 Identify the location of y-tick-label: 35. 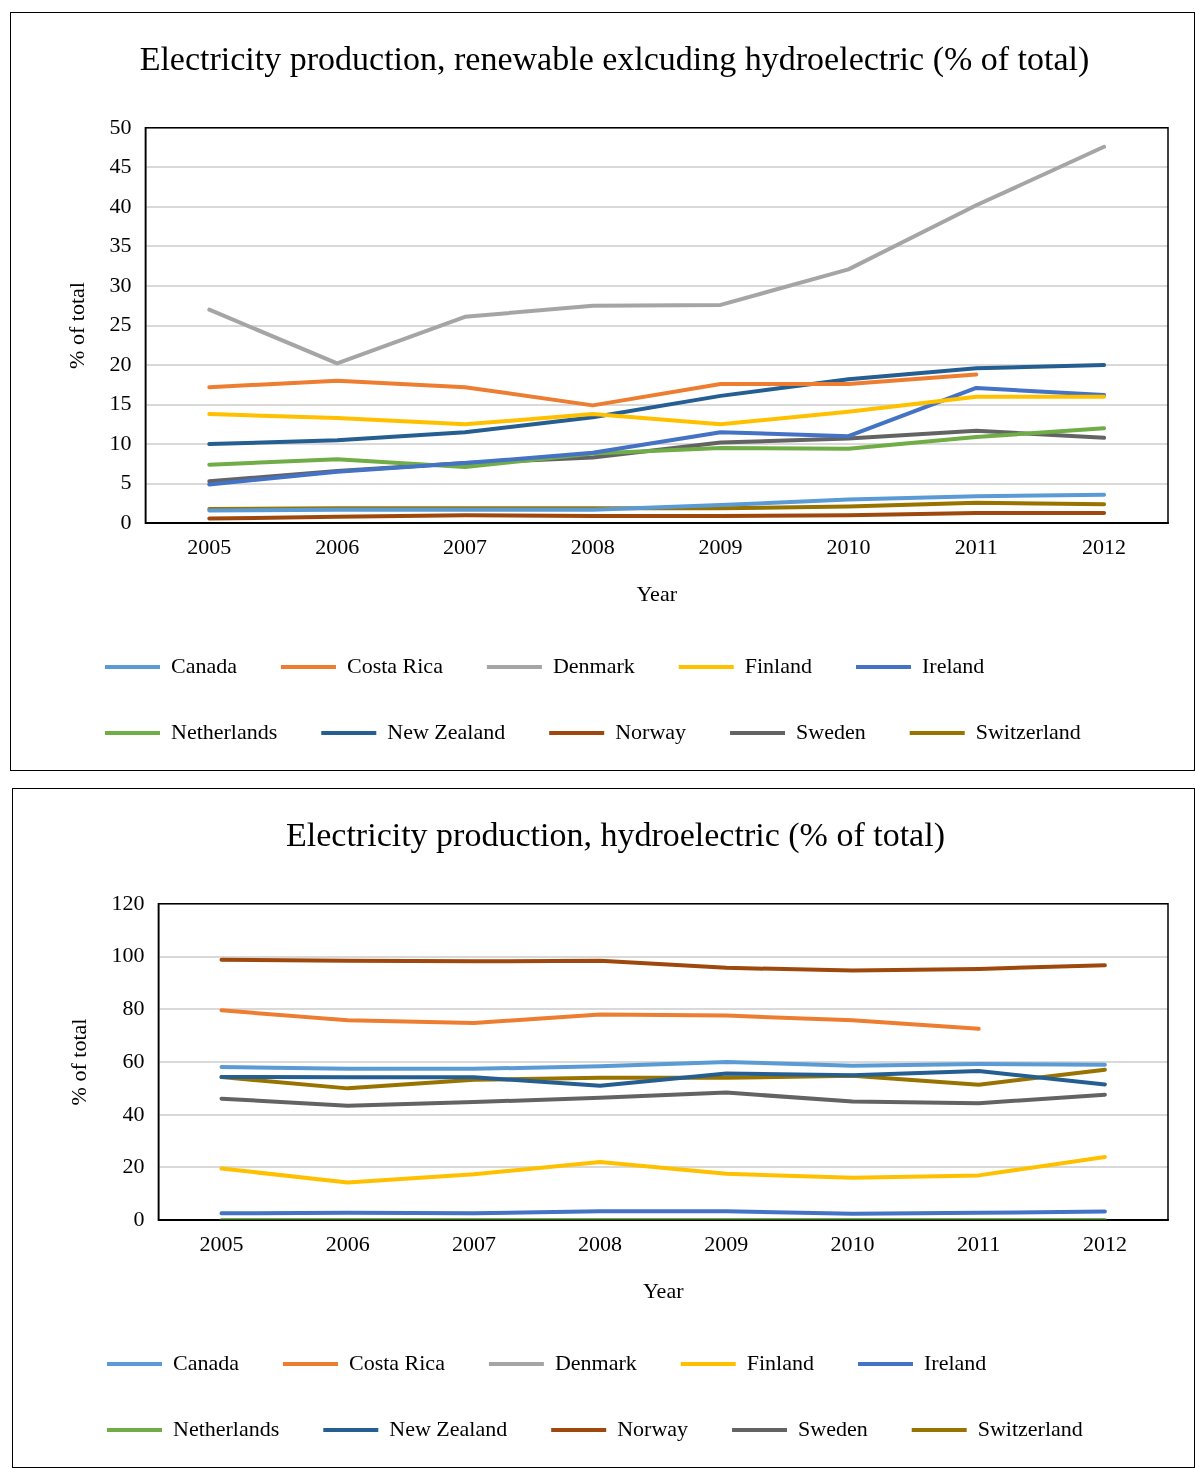
(120, 245).